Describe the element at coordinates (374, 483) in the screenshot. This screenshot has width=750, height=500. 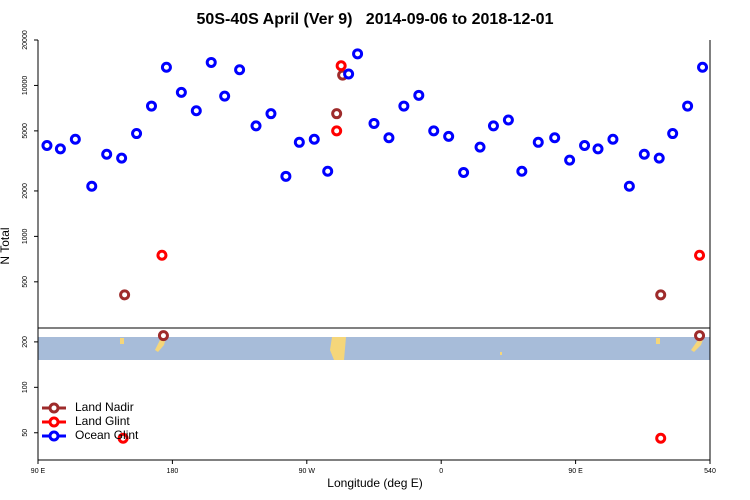
I see `x-axis-label: Longitude (deg E)` at that location.